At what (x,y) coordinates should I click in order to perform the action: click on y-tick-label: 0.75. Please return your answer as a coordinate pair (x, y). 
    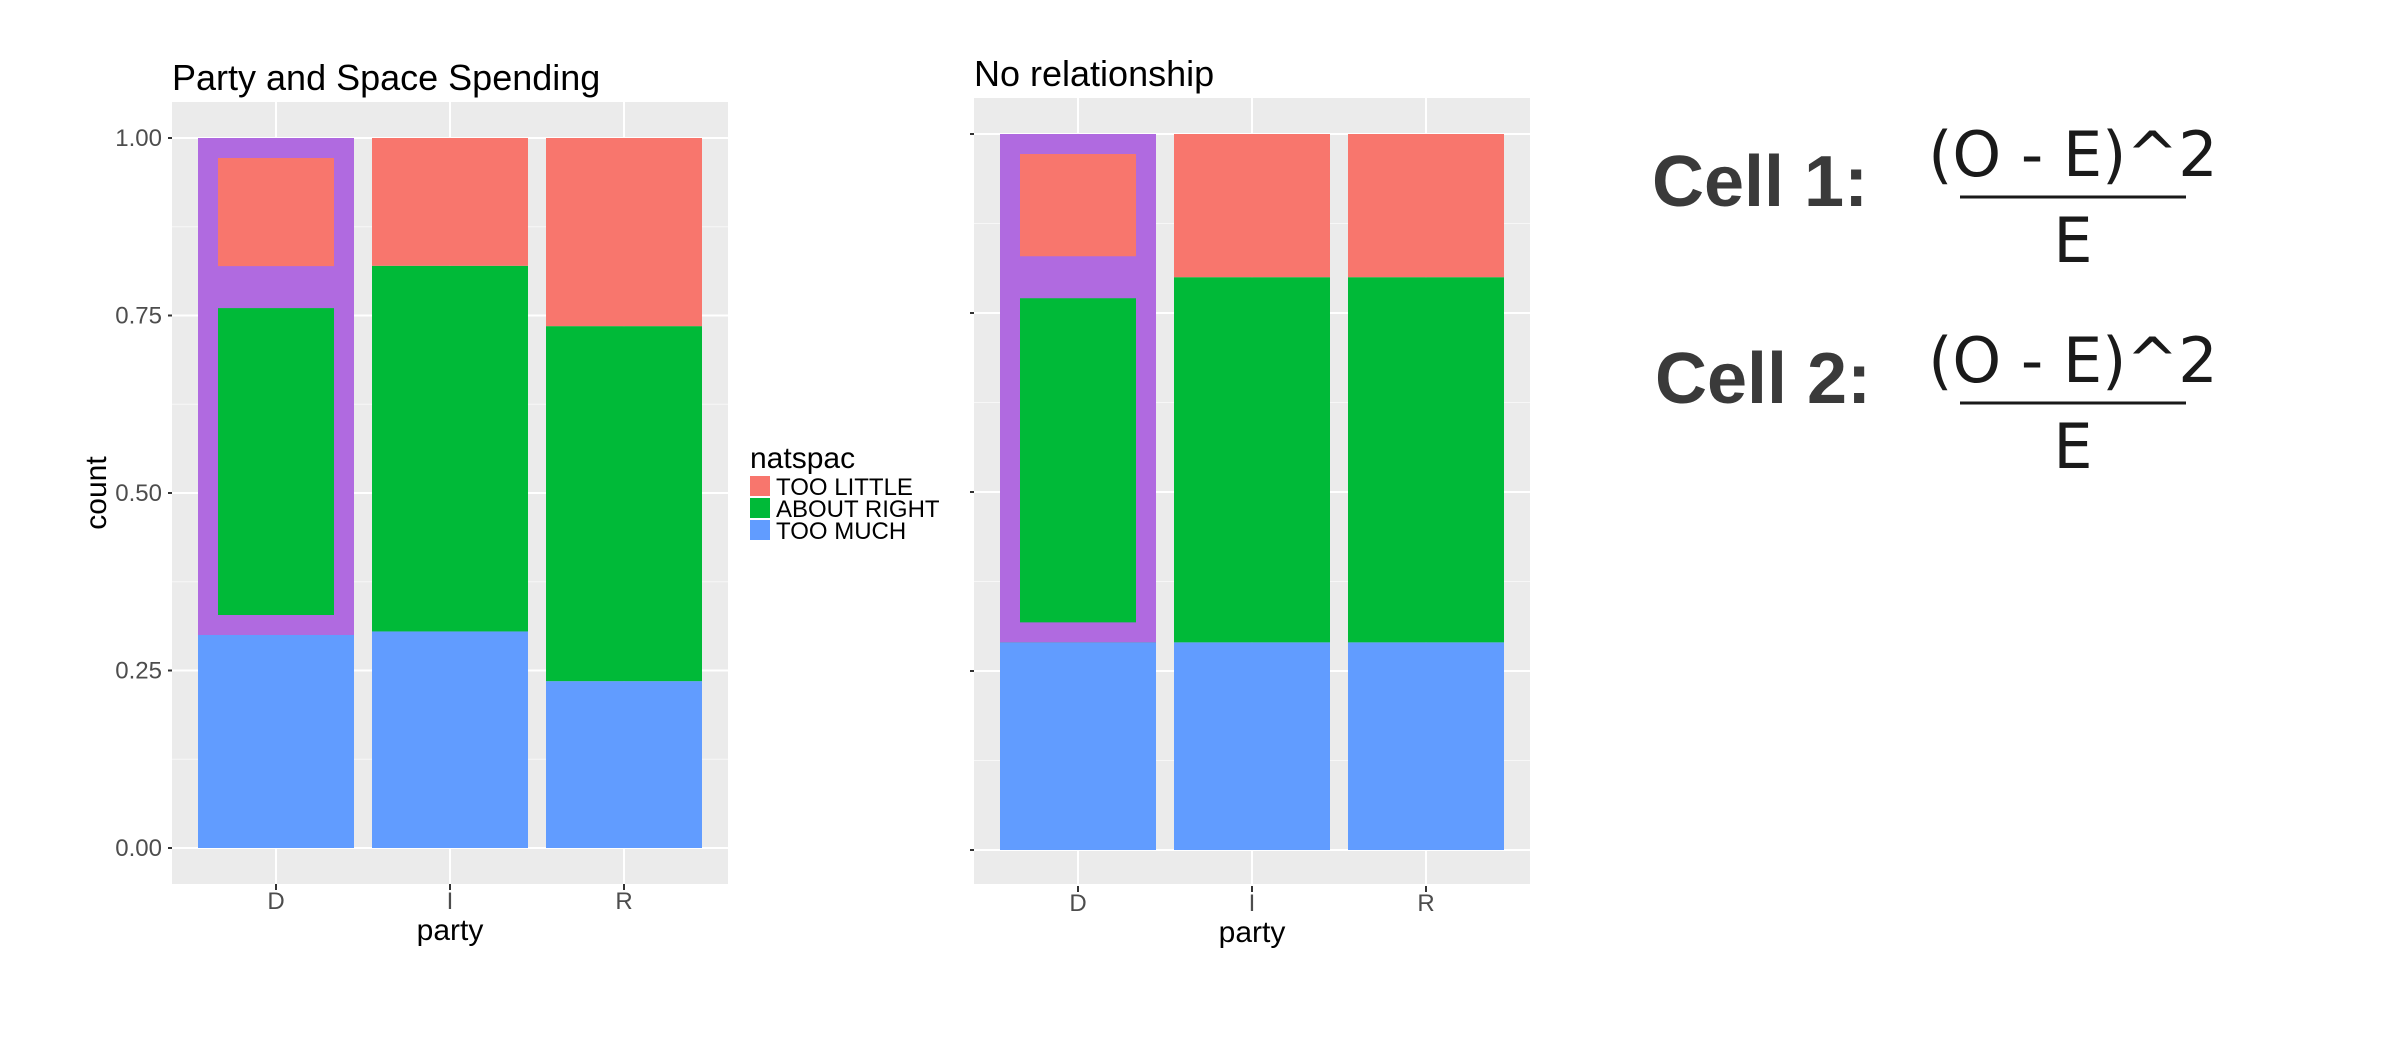
    Looking at the image, I should click on (138, 316).